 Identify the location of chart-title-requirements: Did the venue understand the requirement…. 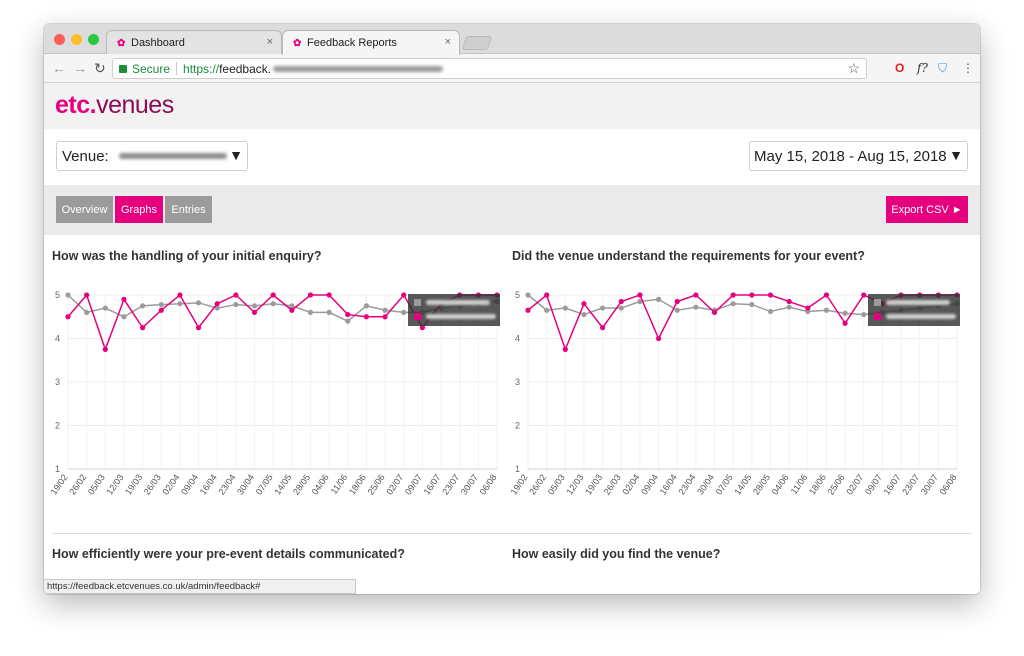
(688, 256).